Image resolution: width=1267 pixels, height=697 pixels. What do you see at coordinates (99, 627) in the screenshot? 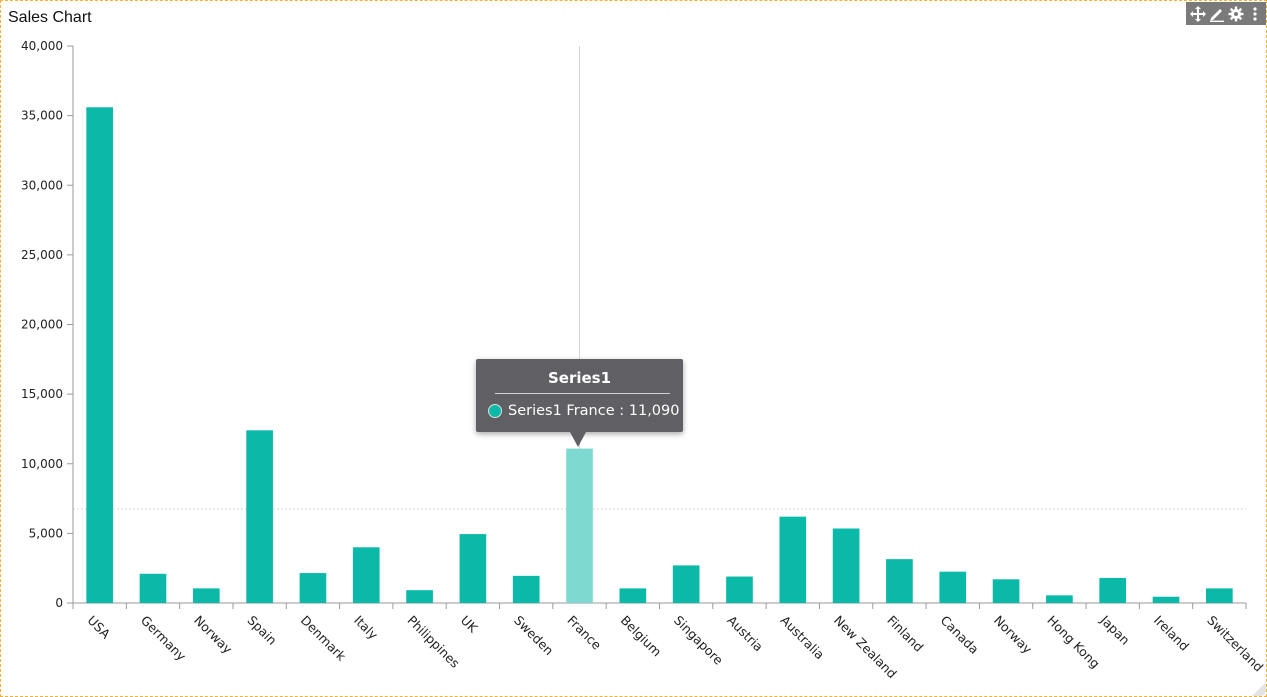
I see `x-tick-label: USA` at bounding box center [99, 627].